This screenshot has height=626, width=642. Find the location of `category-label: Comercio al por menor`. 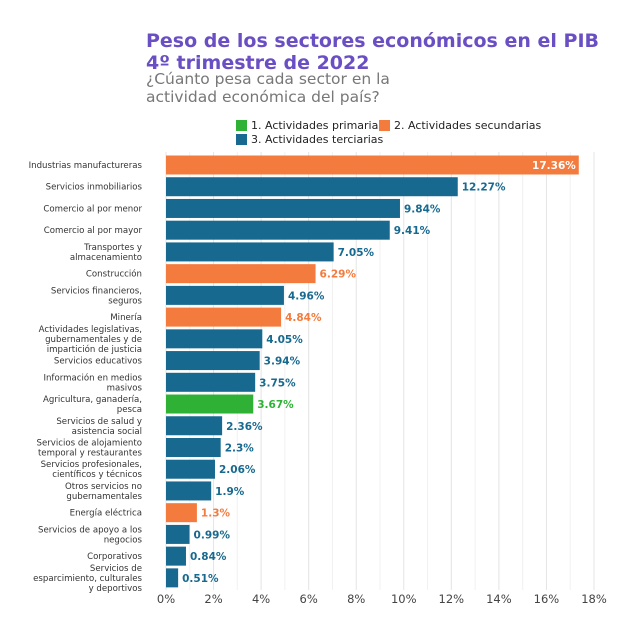

category-label: Comercio al por menor is located at coordinates (92, 209).